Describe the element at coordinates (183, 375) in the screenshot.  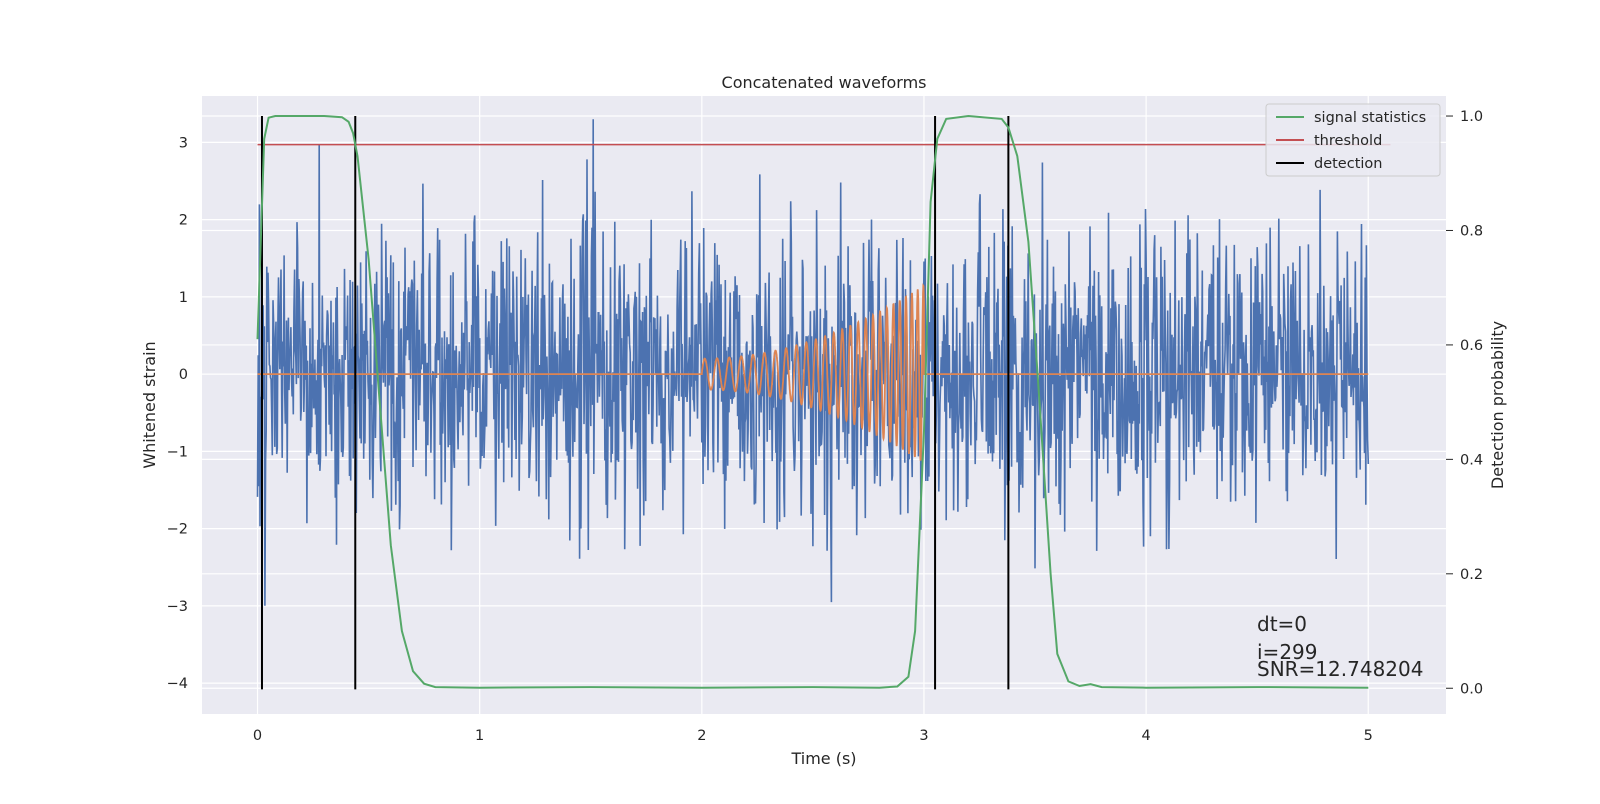
I see `y-tick-label: 0` at that location.